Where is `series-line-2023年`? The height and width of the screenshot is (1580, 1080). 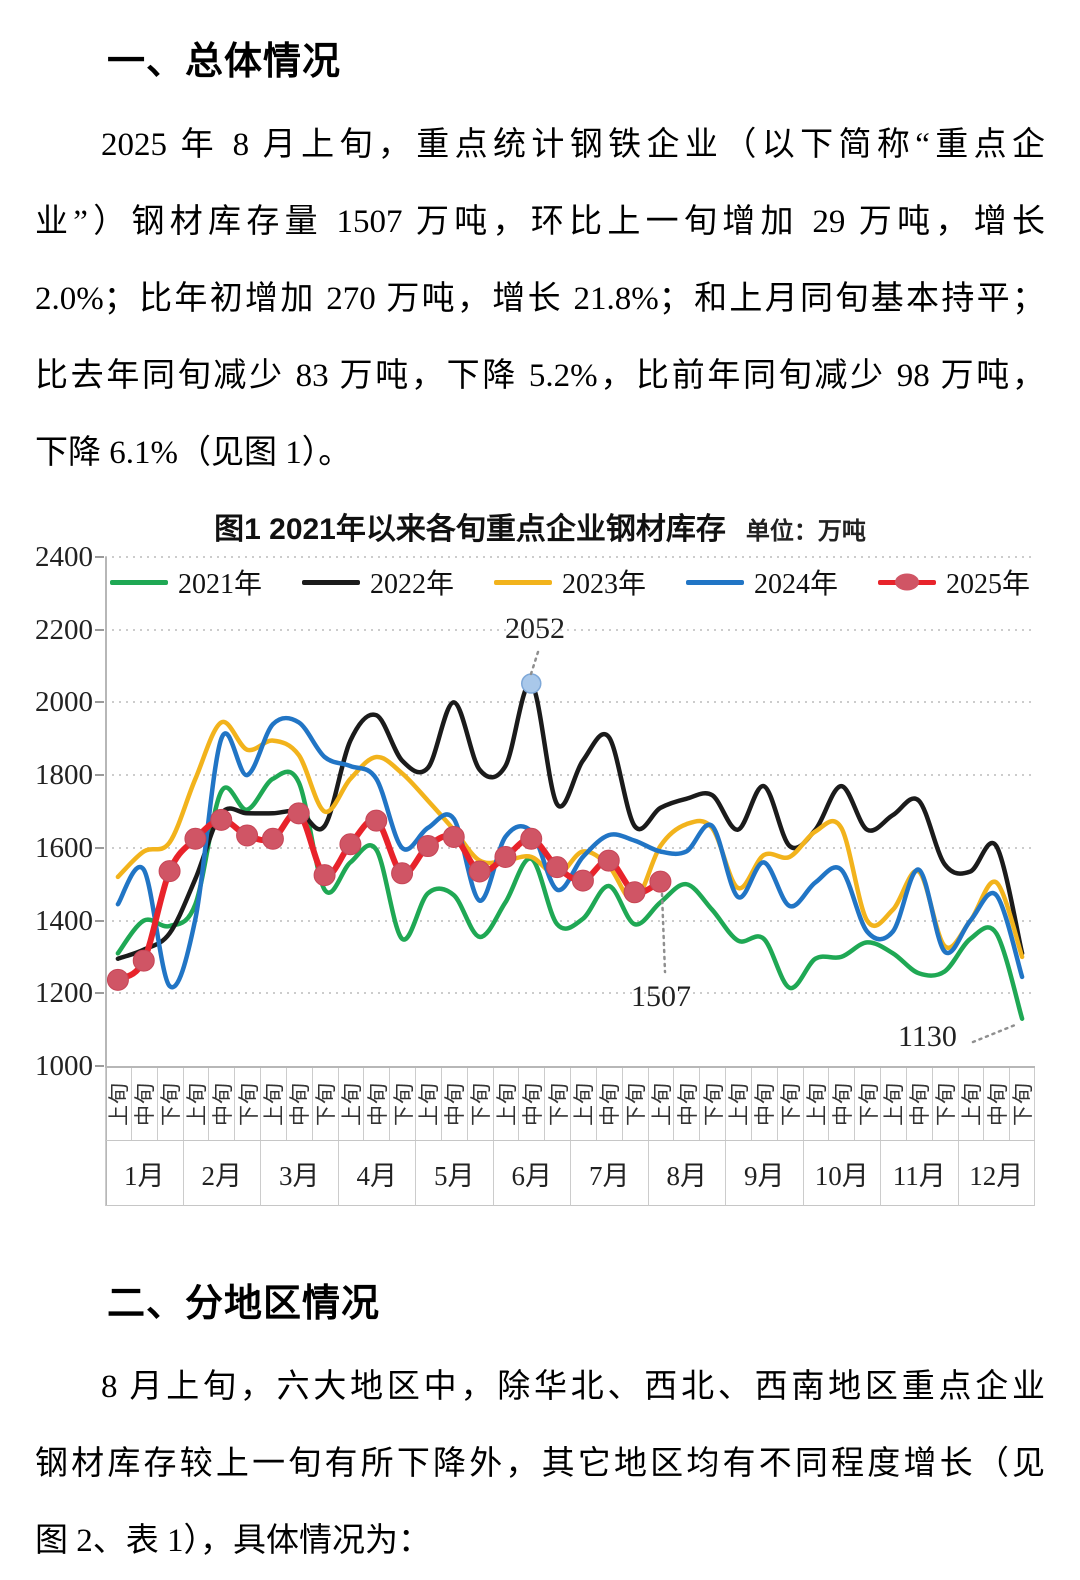
series-line-2023年 is located at coordinates (570, 839).